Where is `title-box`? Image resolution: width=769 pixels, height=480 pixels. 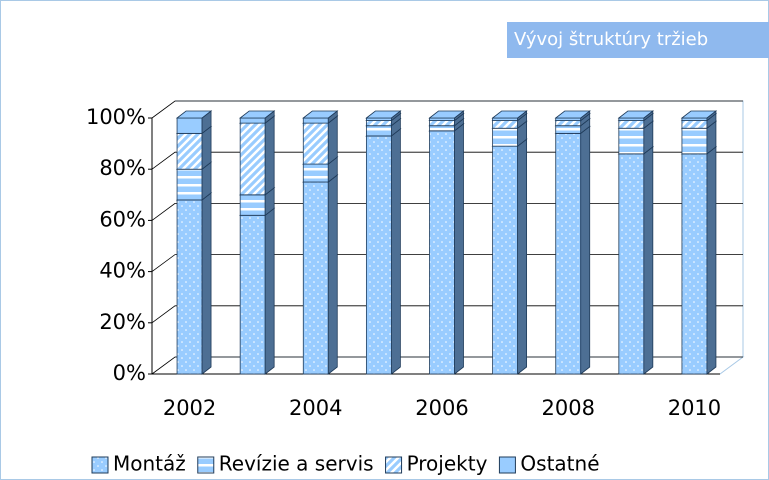
title-box is located at coordinates (638, 40).